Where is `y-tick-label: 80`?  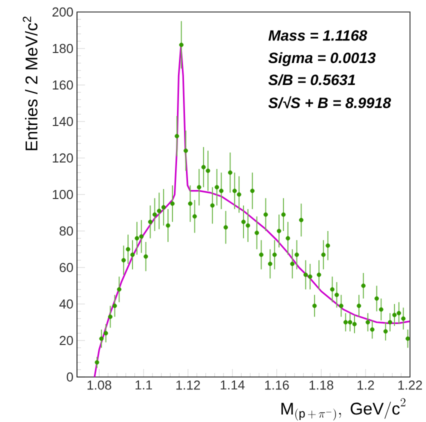
y-tick-label: 80 is located at coordinates (66, 231).